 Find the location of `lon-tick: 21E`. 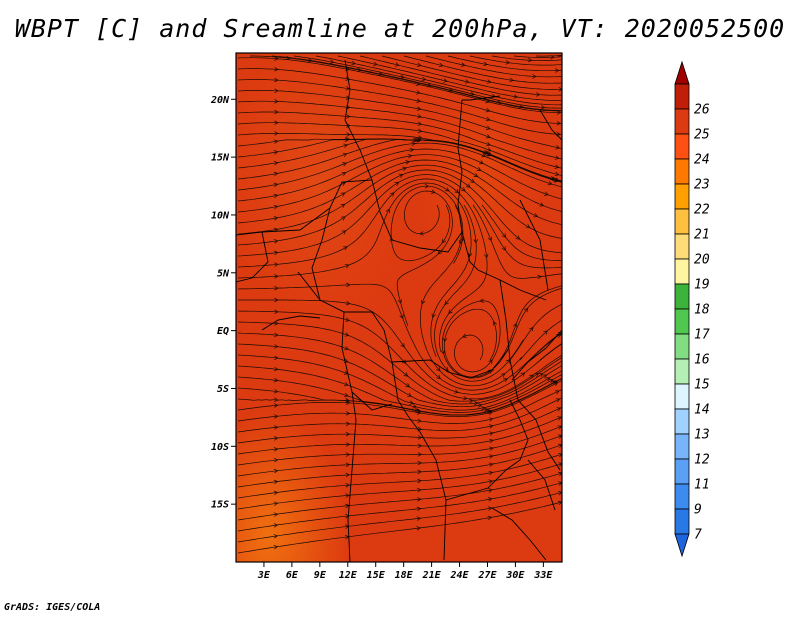

lon-tick: 21E is located at coordinates (432, 571).